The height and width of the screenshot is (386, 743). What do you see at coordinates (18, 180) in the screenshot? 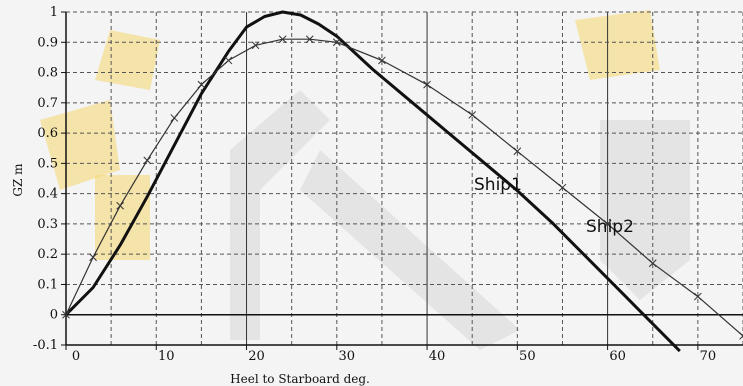
I see `y-axis-label: GZ m` at bounding box center [18, 180].